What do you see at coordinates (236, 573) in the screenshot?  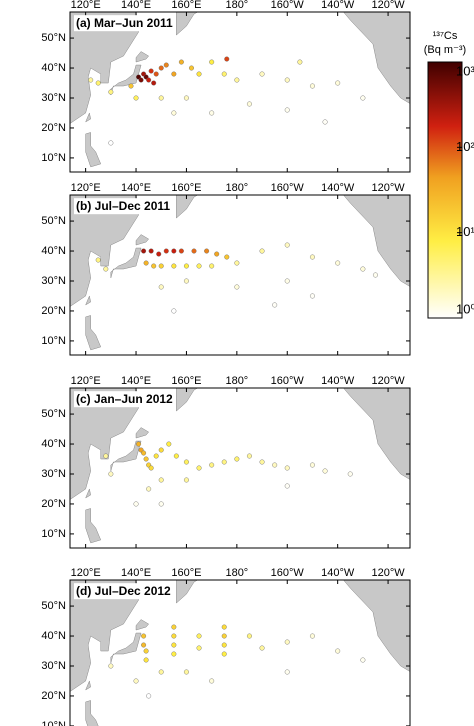 I see `lon-tick-label: 180°` at bounding box center [236, 573].